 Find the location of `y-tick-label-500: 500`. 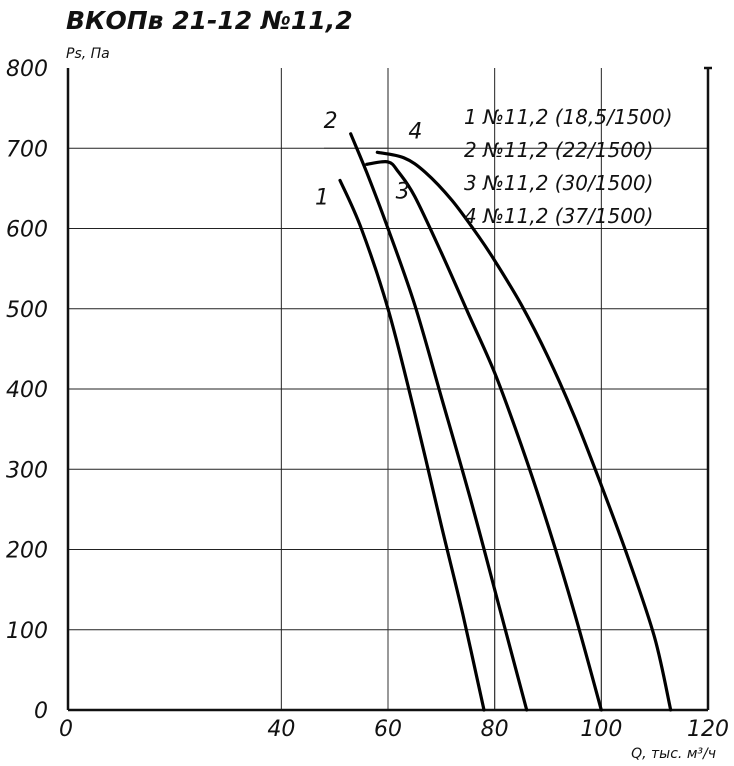

y-tick-label-500: 500 is located at coordinates (27, 310).